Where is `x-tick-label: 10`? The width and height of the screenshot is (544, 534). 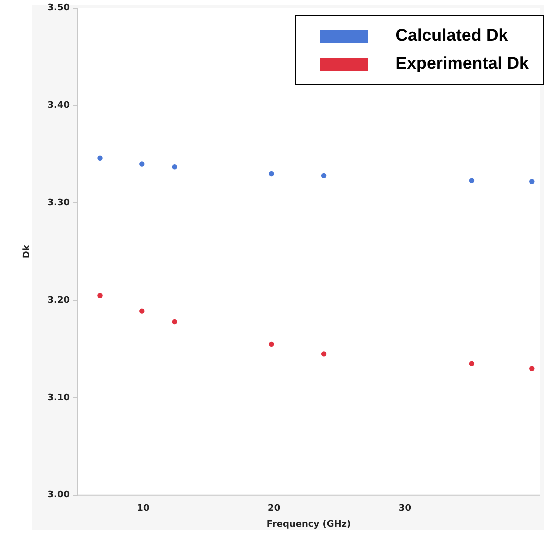 x-tick-label: 10 is located at coordinates (143, 509).